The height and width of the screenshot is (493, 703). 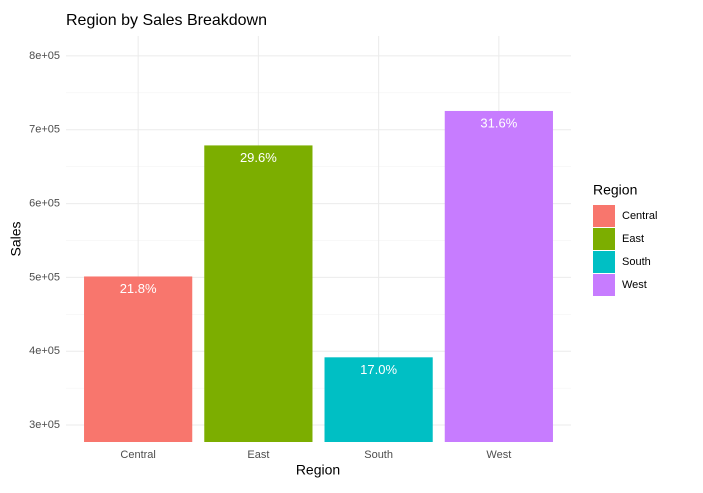 What do you see at coordinates (138, 288) in the screenshot?
I see `bar-label: 21.8%` at bounding box center [138, 288].